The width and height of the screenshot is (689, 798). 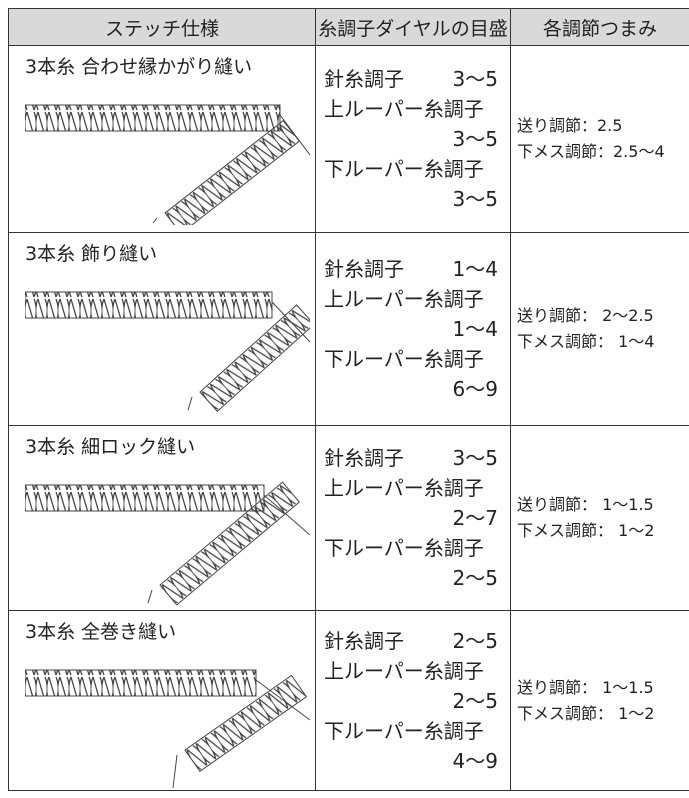 I want to click on header-cell: 糸調子ダイヤルの目盛, so click(x=413, y=27).